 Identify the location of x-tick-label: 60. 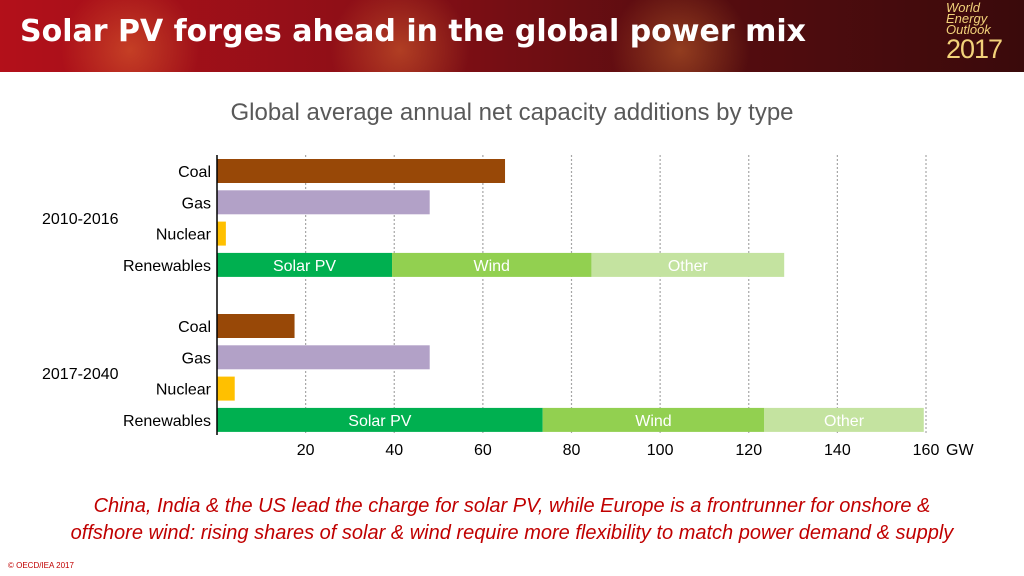
(483, 450).